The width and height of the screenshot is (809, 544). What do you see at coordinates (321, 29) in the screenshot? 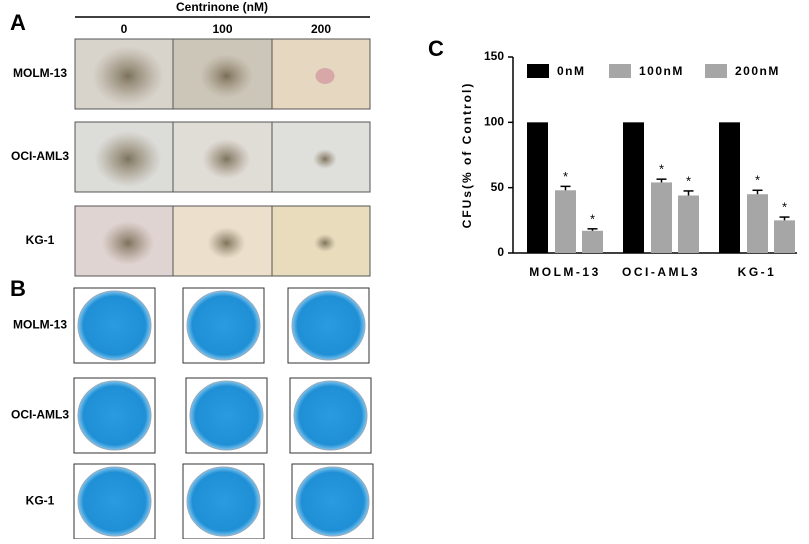
I see `column-label: 200` at bounding box center [321, 29].